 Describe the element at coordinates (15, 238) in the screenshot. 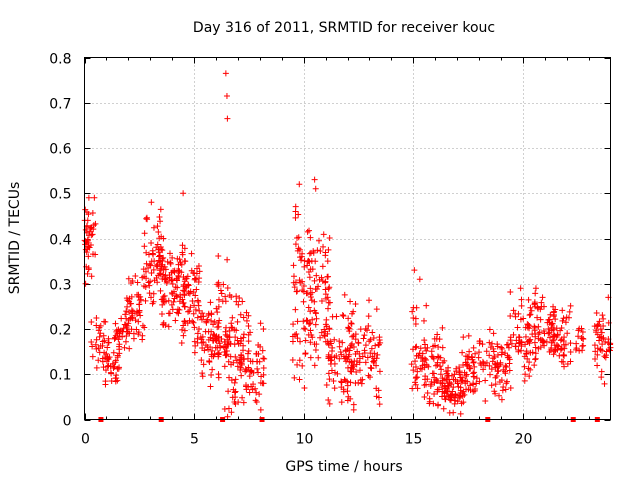

I see `y-axis-label: SRMTID / TECUs` at that location.